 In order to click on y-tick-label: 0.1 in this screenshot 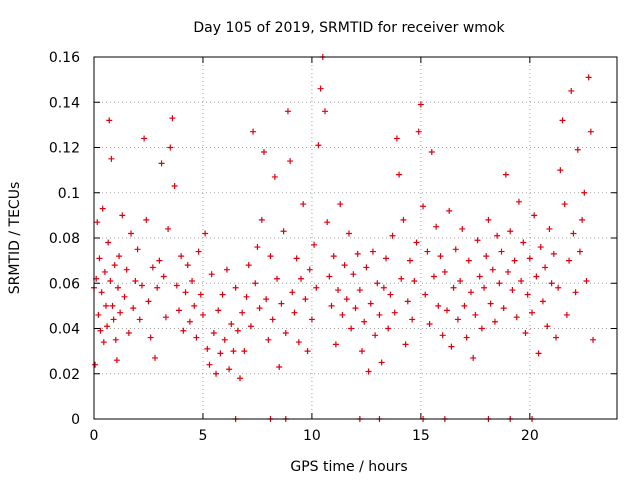, I will do `click(69, 194)`.